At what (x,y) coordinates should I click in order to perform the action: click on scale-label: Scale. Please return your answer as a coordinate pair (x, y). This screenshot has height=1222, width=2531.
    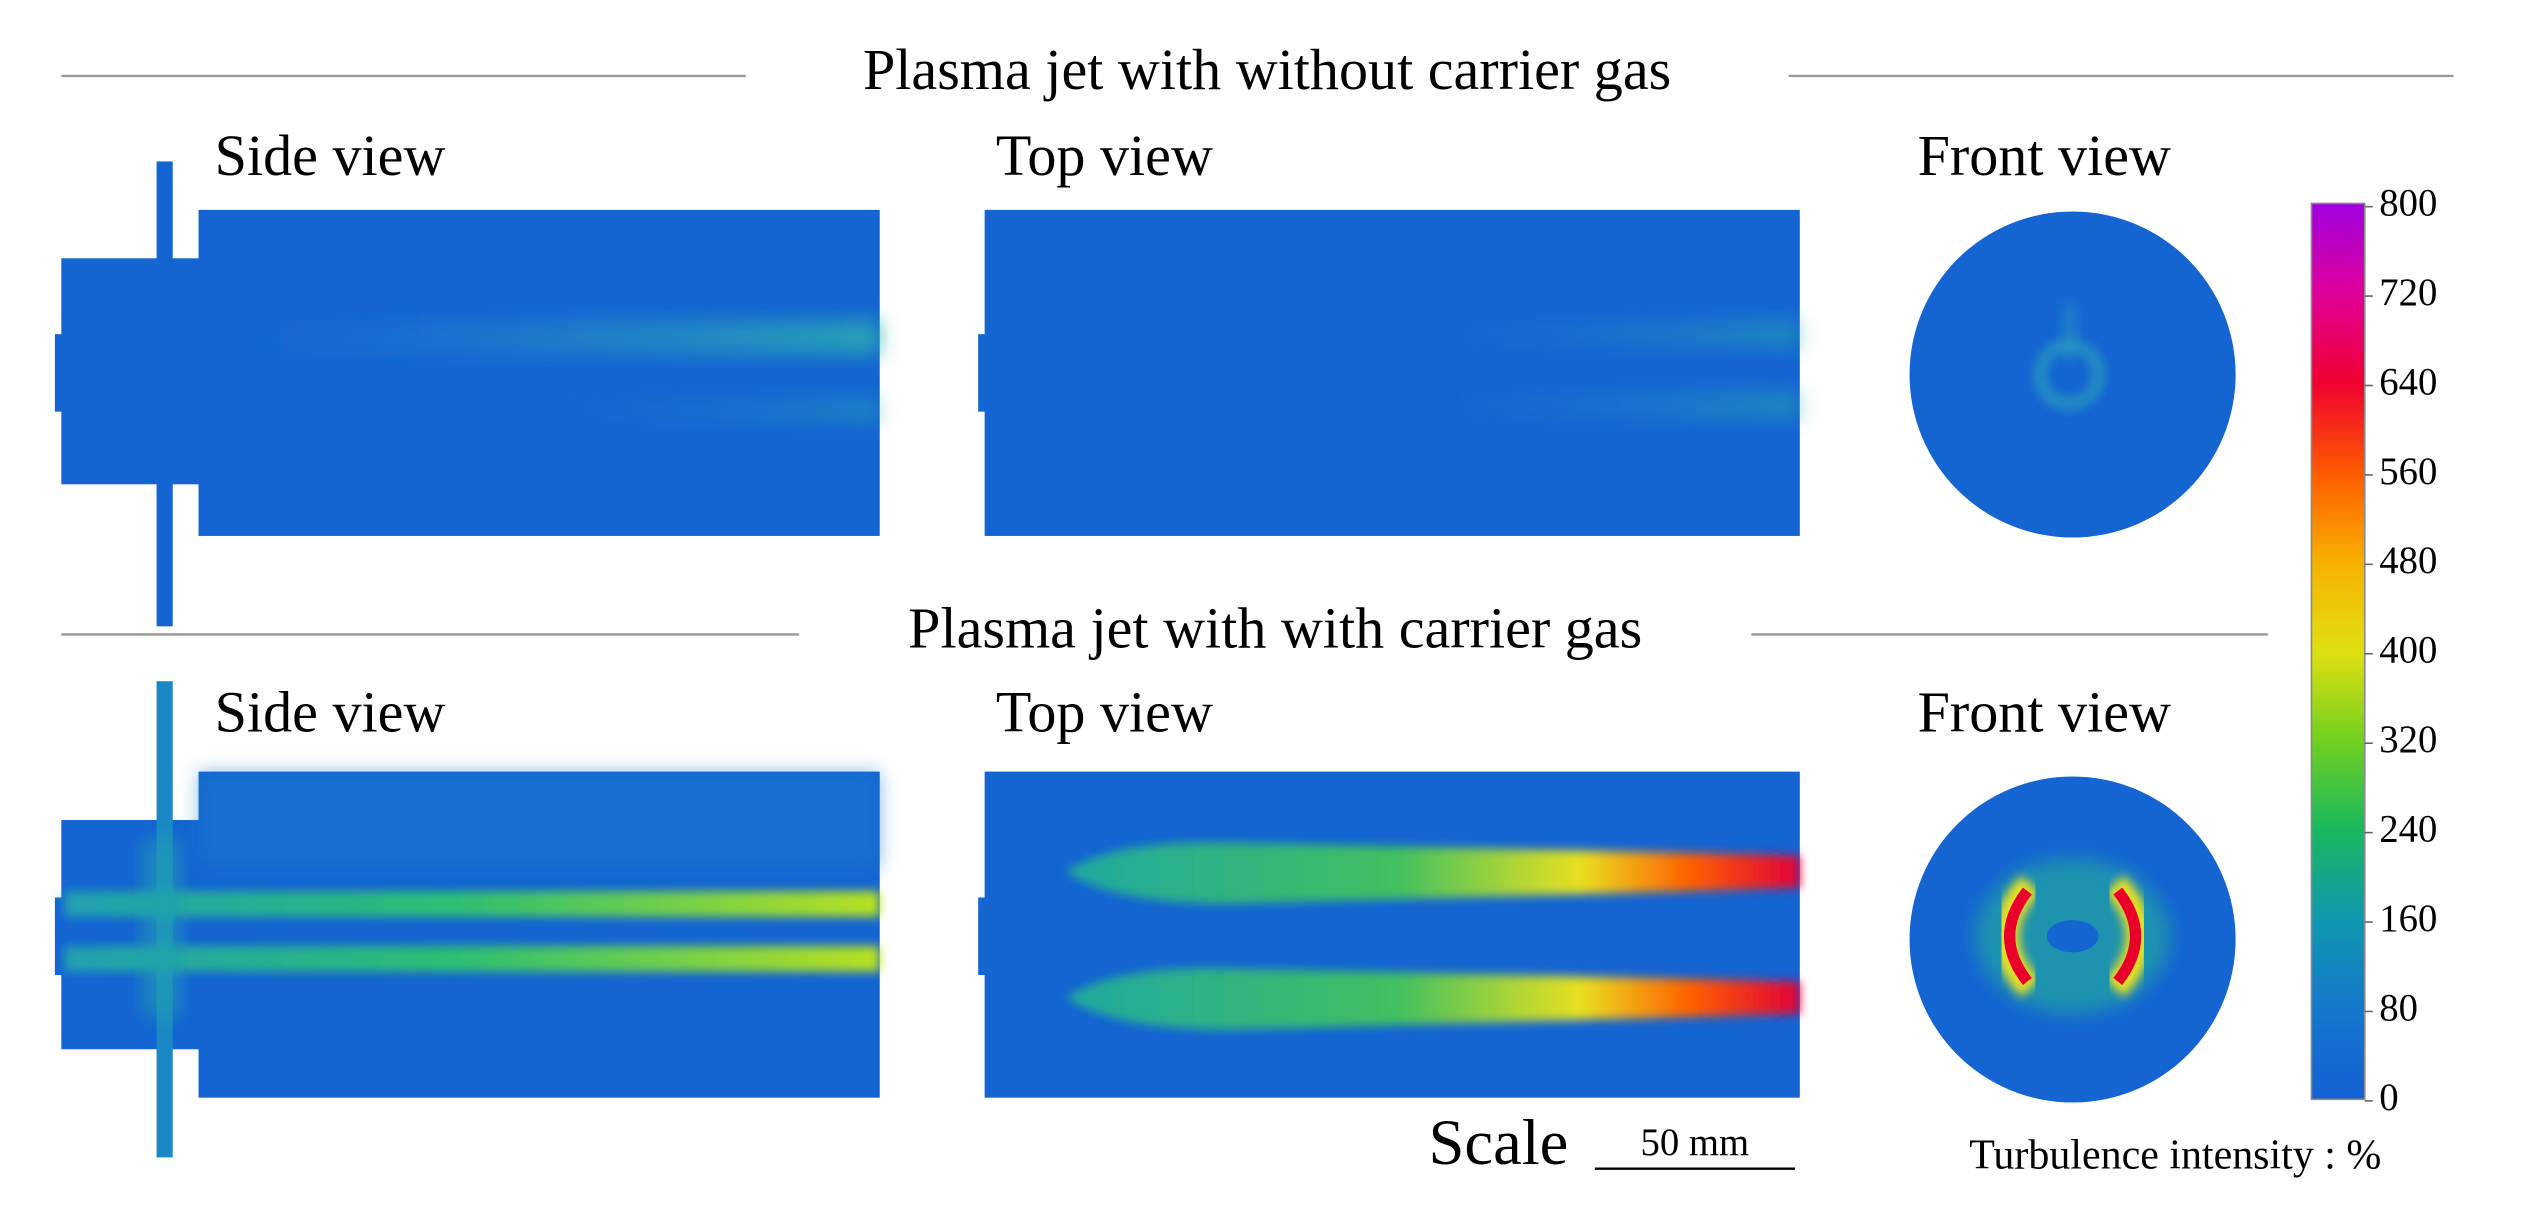
    Looking at the image, I should click on (1499, 1142).